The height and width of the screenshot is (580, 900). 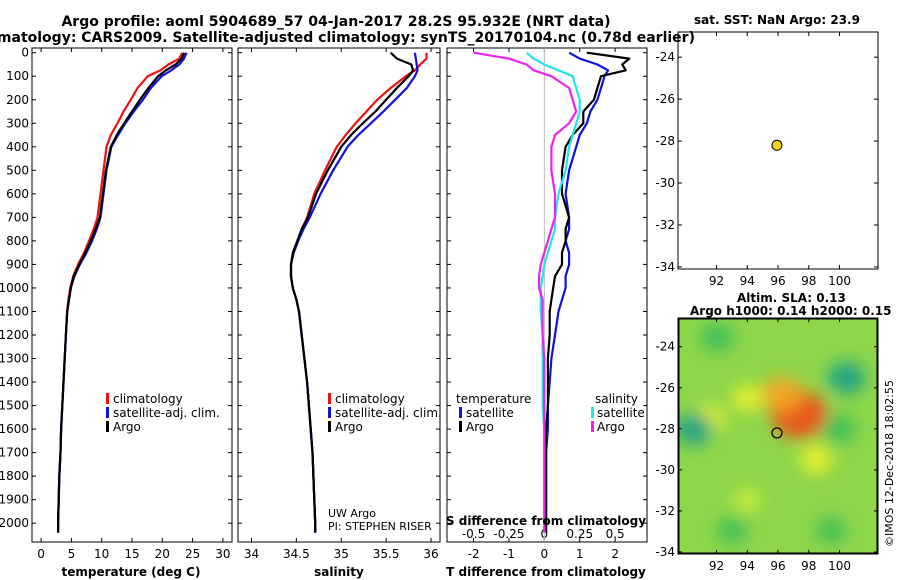 What do you see at coordinates (490, 413) in the screenshot?
I see `legend-label-temp-satellite: satellite` at bounding box center [490, 413].